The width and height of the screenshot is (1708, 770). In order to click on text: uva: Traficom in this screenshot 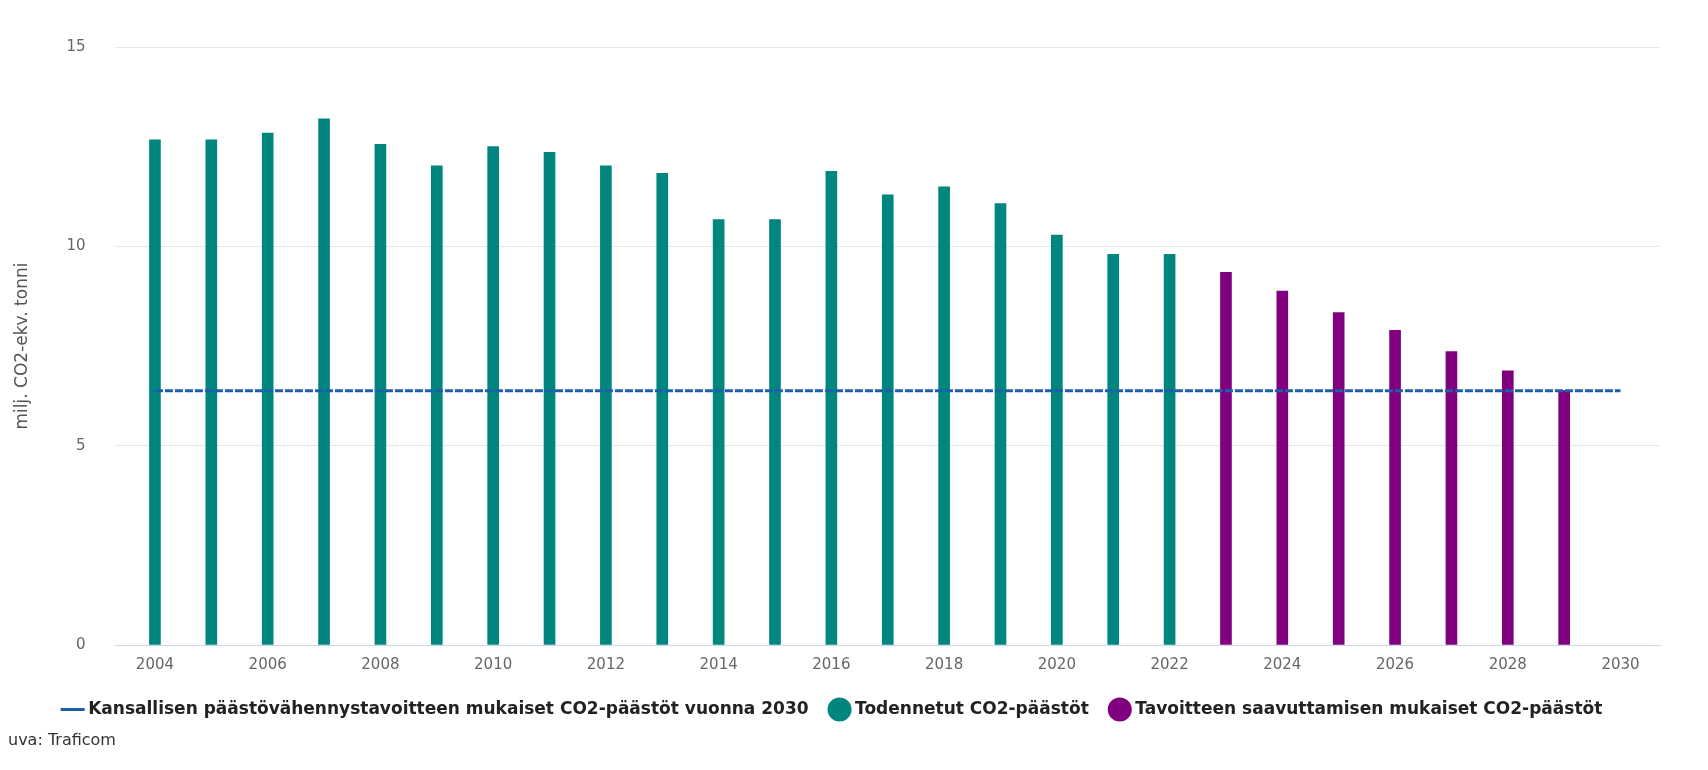, I will do `click(62, 739)`.